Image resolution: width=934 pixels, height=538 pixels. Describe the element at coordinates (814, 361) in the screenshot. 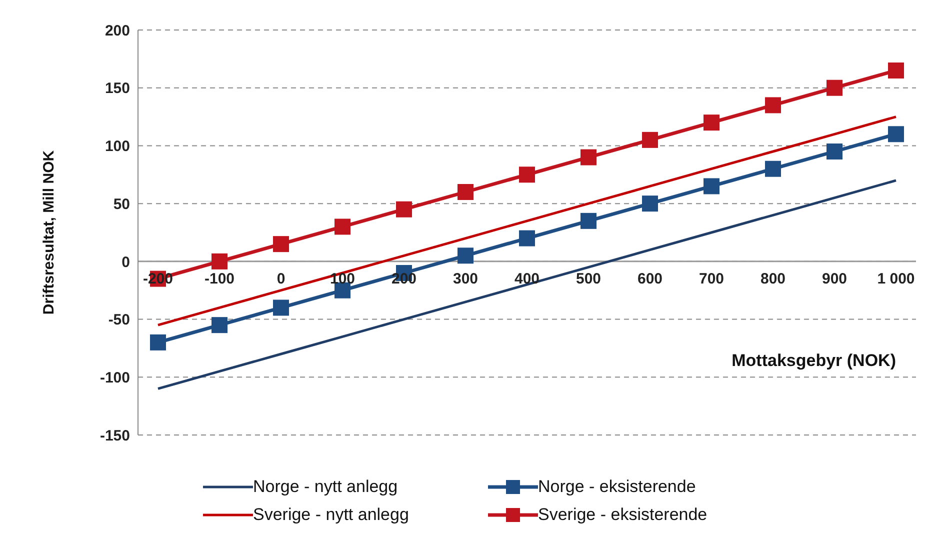

I see `x-axis-title: Mottaksgebyr (NOK)` at that location.